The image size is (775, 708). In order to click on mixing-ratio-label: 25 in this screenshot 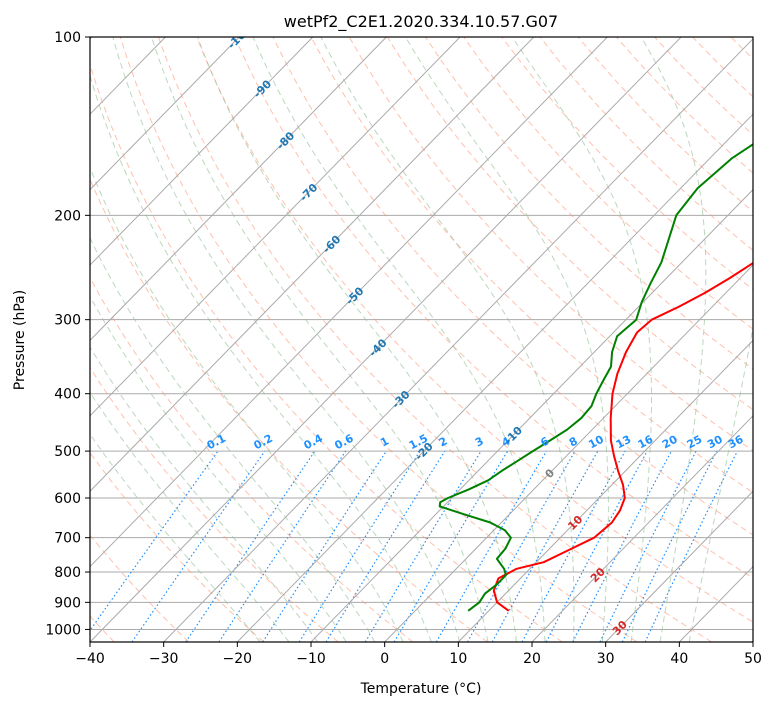, I will do `click(695, 442)`.